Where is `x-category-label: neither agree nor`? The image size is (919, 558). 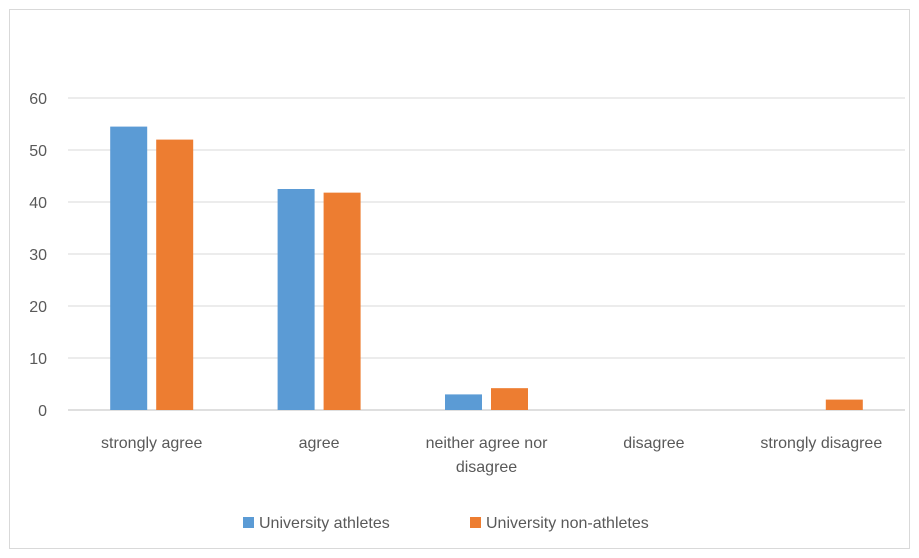 x-category-label: neither agree nor is located at coordinates (487, 443).